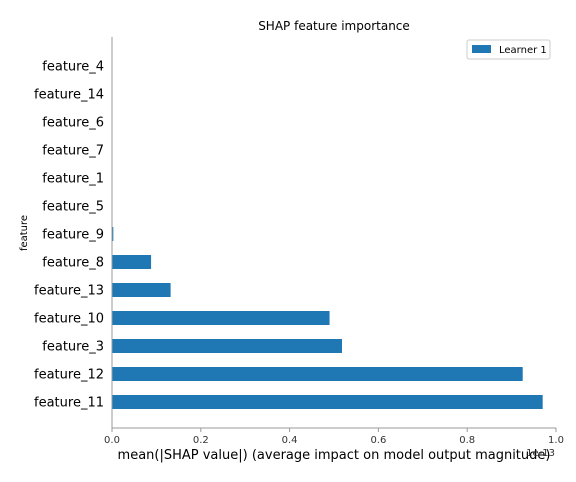  What do you see at coordinates (378, 440) in the screenshot?
I see `x-tick-label: 0.6` at bounding box center [378, 440].